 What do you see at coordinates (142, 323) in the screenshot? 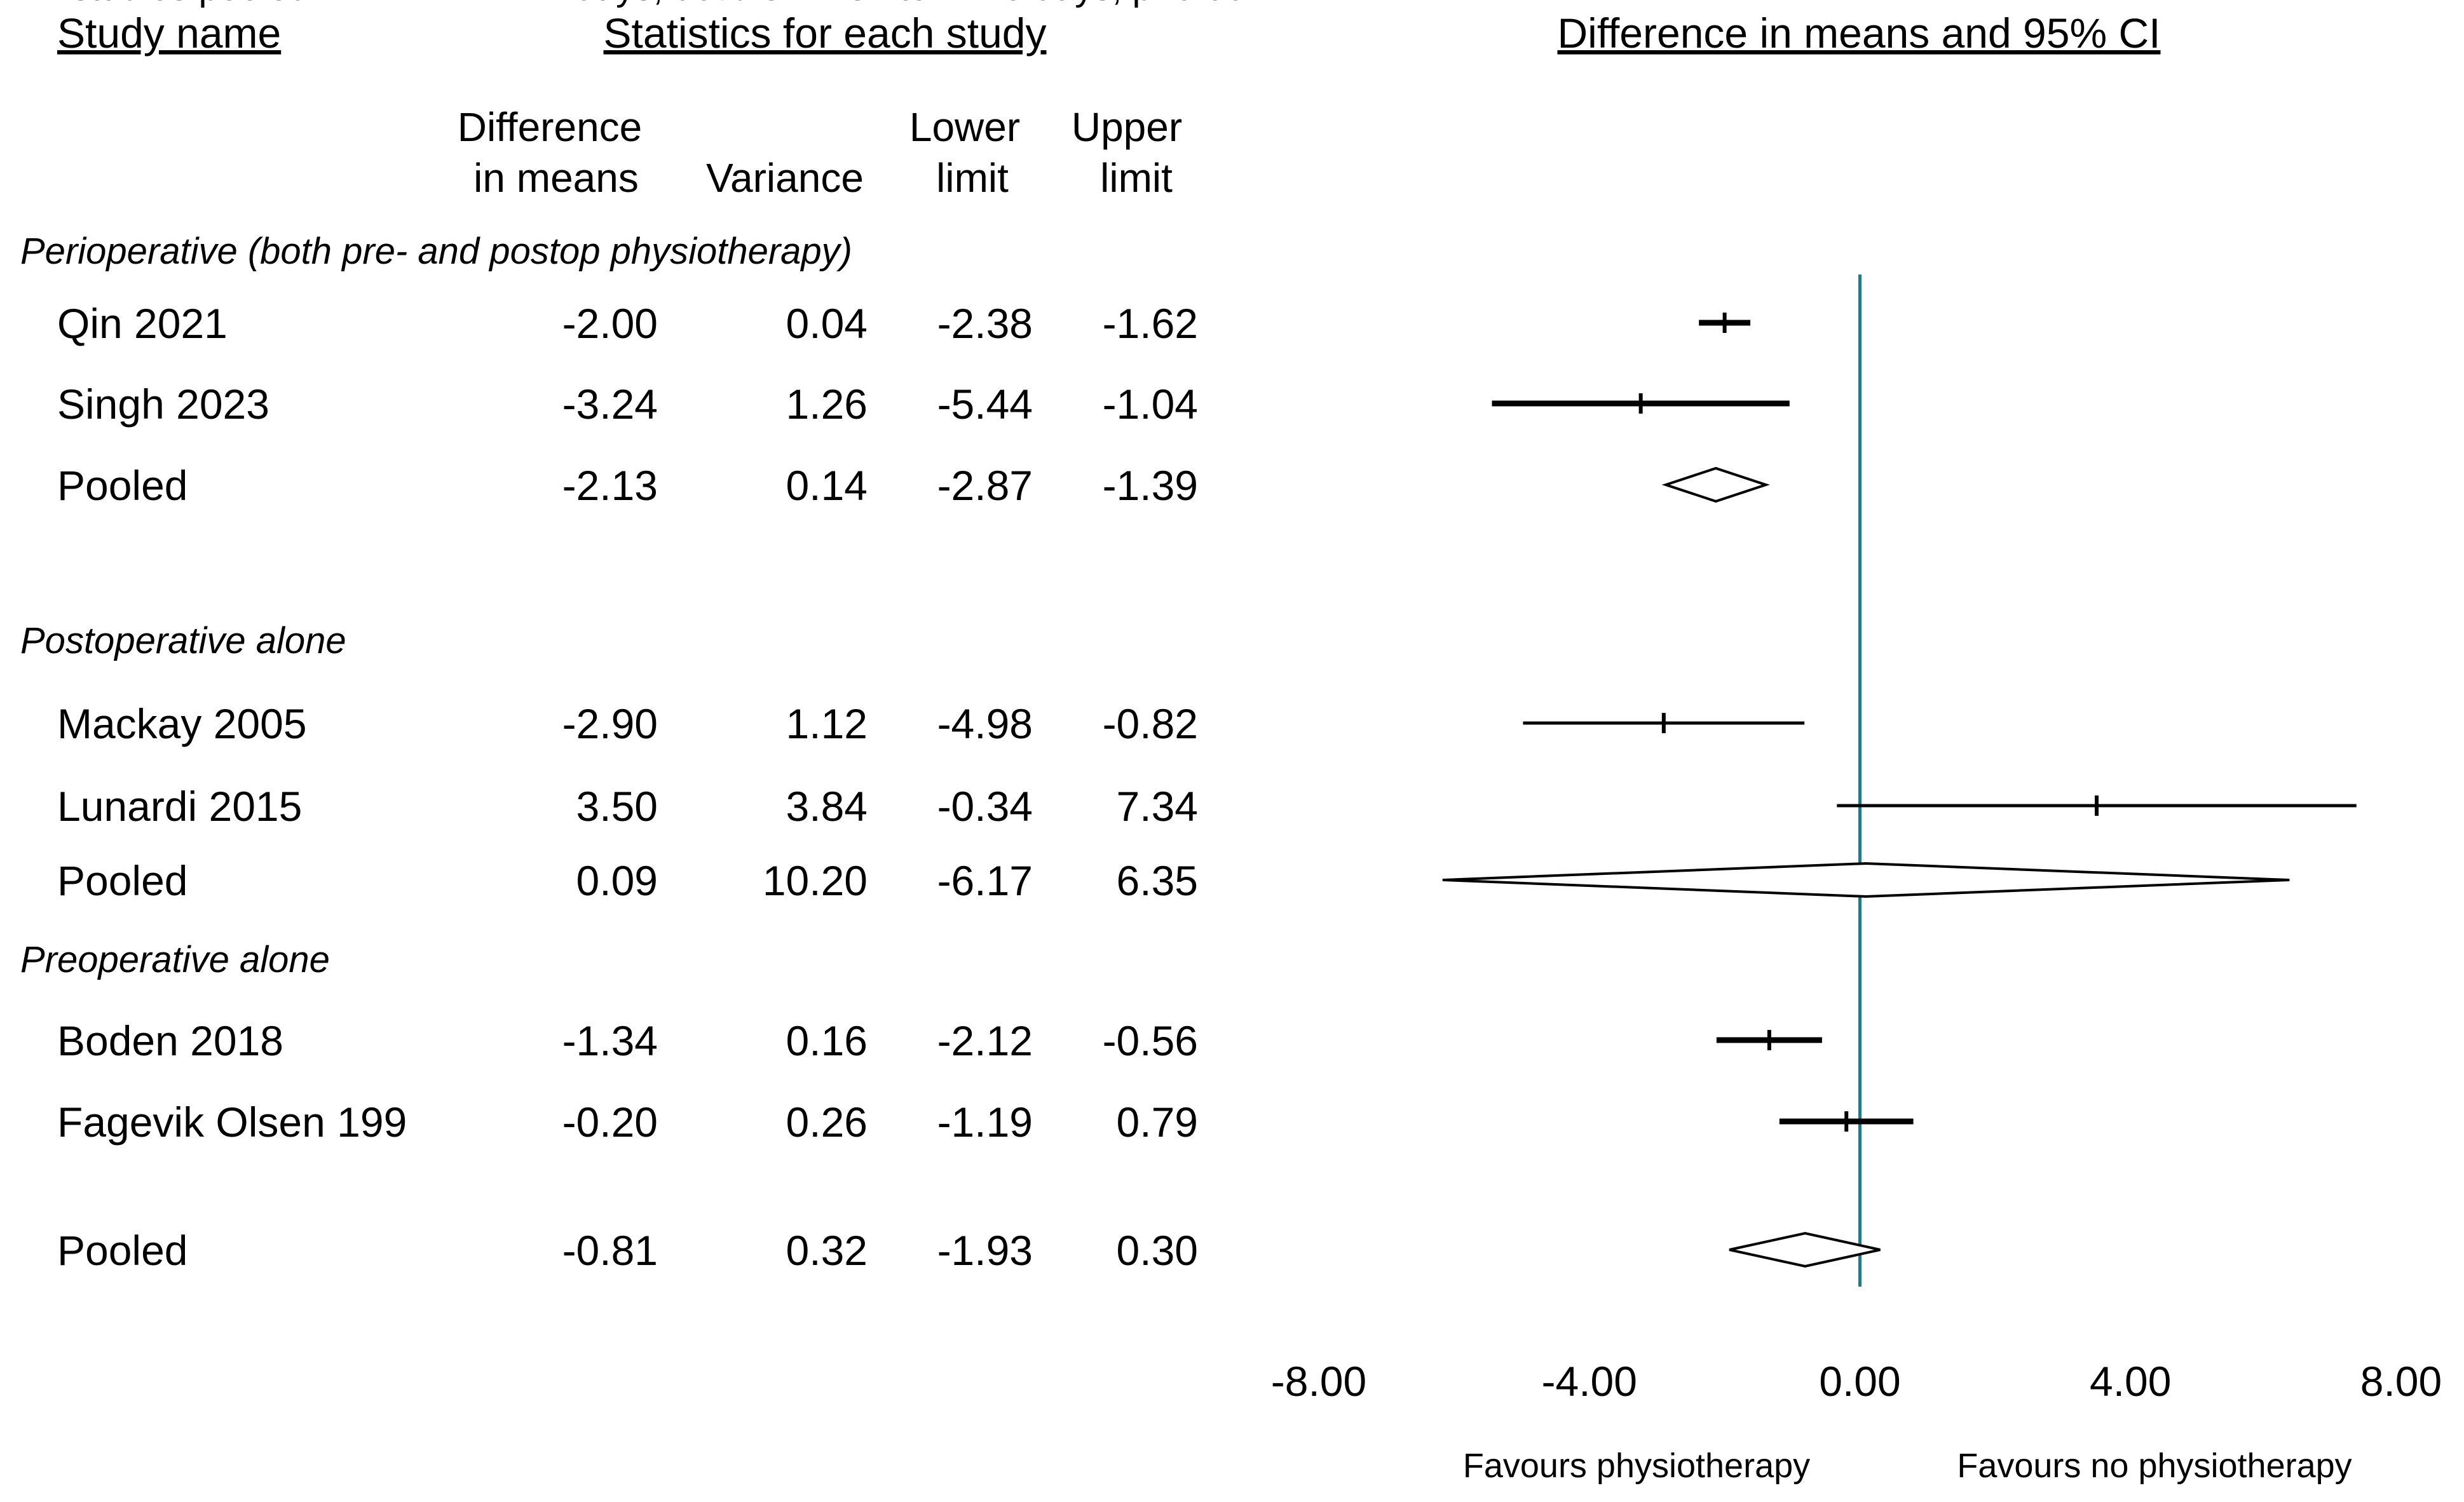
I see `study-name: Qin 2021` at bounding box center [142, 323].